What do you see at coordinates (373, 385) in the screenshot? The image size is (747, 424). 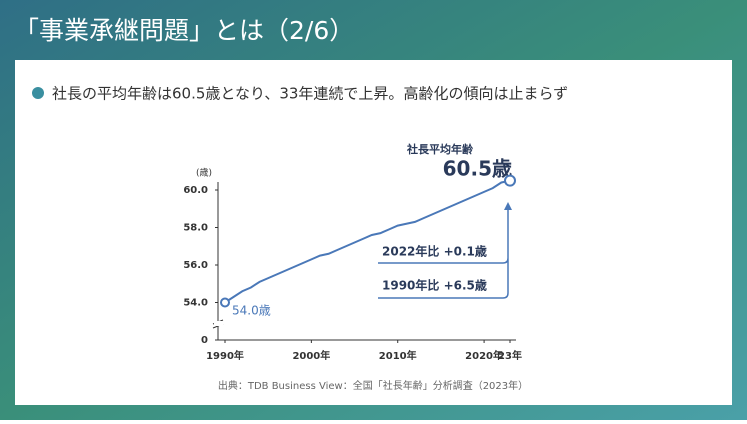 I see `source: 出典：TDB Business View：全国「社長年齢」分析調査（2023年）` at bounding box center [373, 385].